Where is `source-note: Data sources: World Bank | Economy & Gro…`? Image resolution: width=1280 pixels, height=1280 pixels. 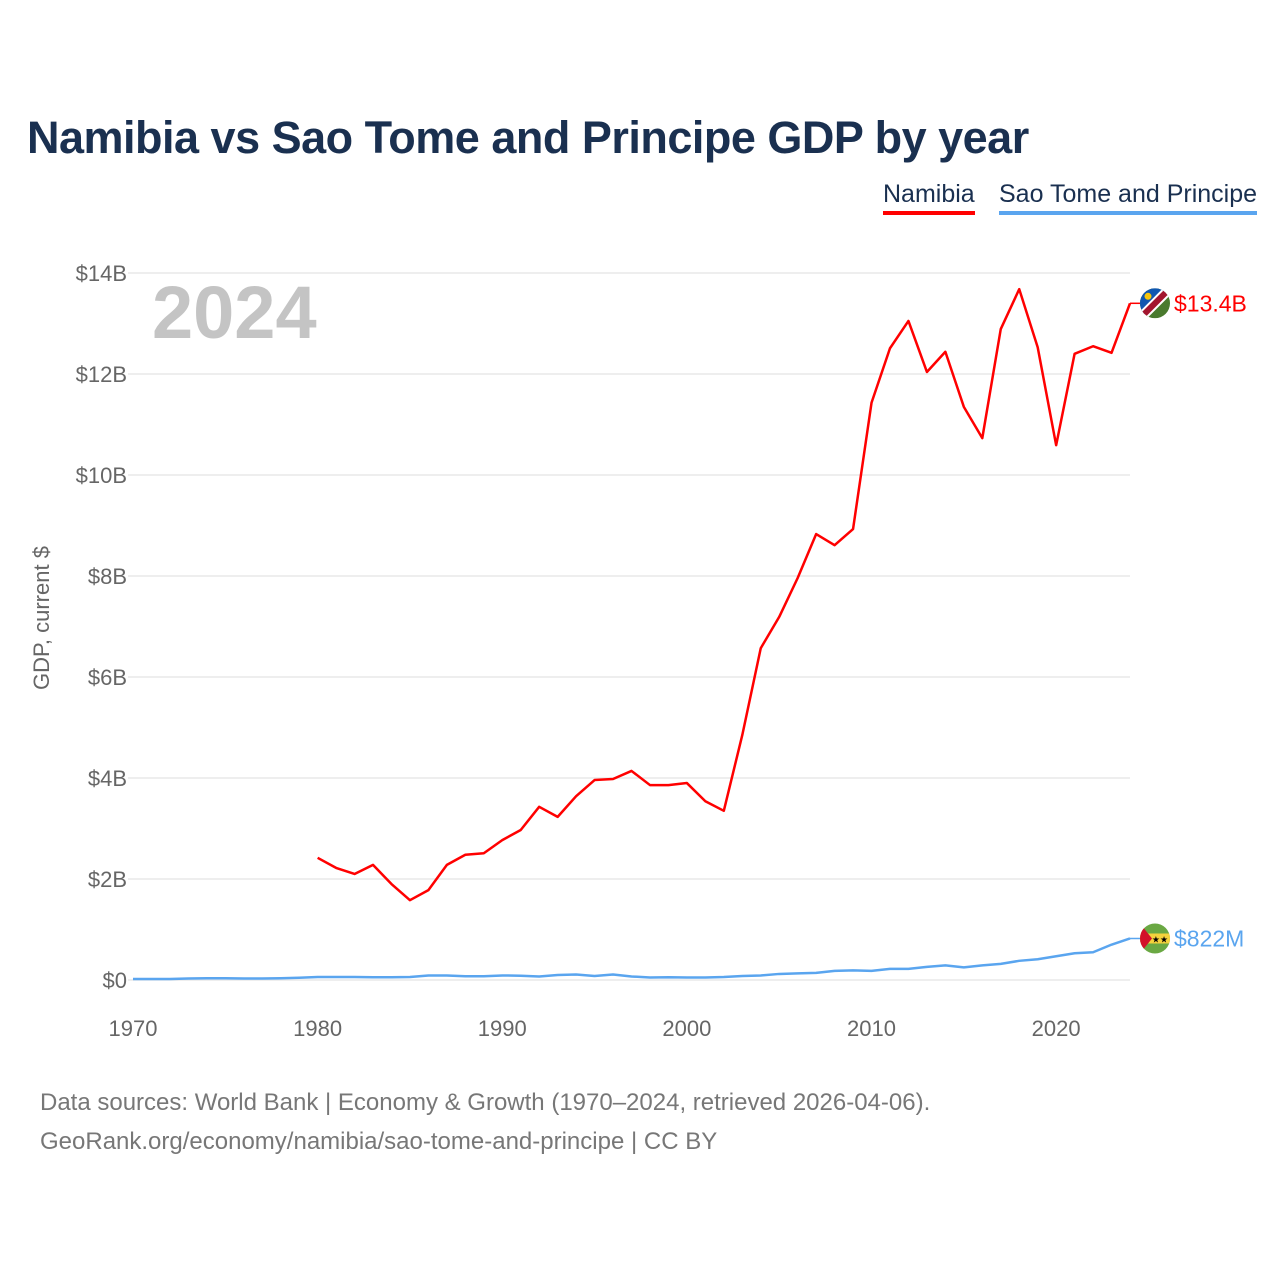 source-note: Data sources: World Bank | Economy & Gro… is located at coordinates (485, 1122).